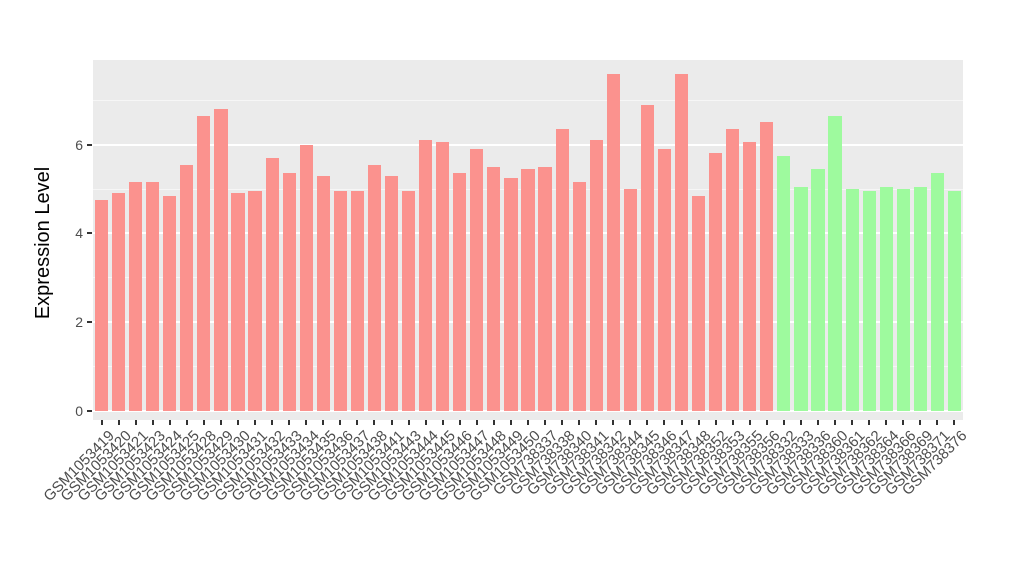  What do you see at coordinates (528, 100) in the screenshot?
I see `gridline-minor` at bounding box center [528, 100].